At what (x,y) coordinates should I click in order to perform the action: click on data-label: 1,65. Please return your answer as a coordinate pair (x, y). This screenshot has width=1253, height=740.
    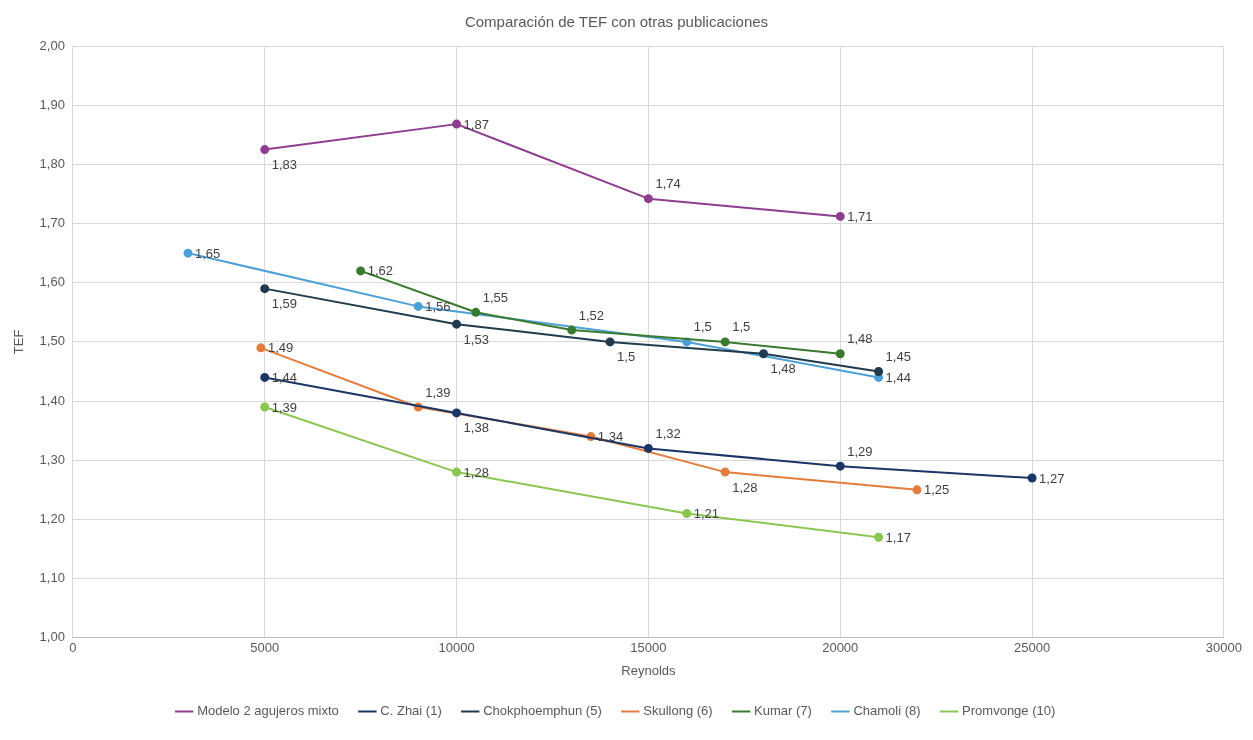
    Looking at the image, I should click on (208, 253).